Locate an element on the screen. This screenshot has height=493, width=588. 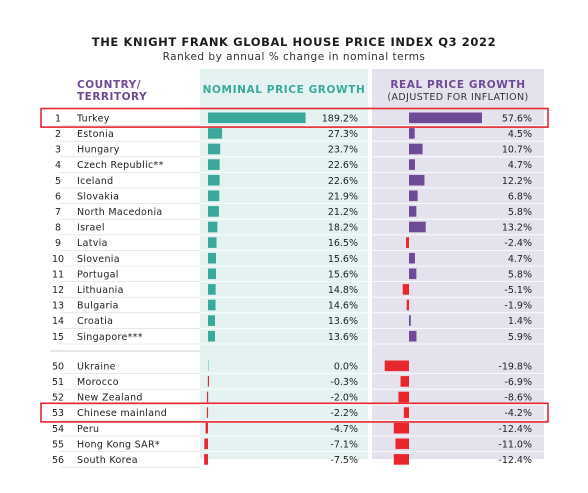
rank-label: 9 is located at coordinates (58, 243).